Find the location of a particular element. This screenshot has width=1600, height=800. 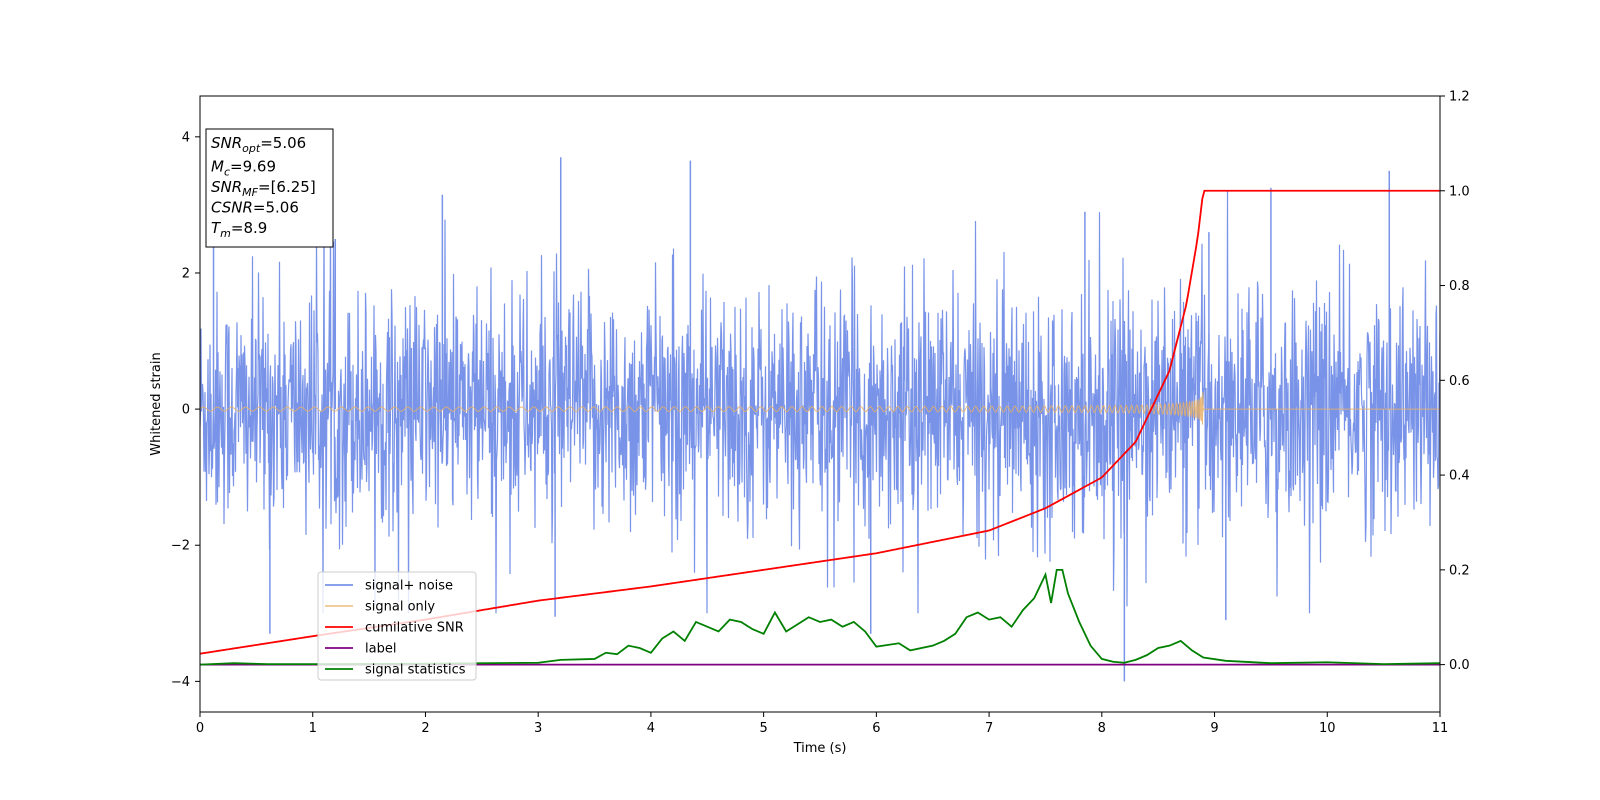

info-box-frame is located at coordinates (269, 188).